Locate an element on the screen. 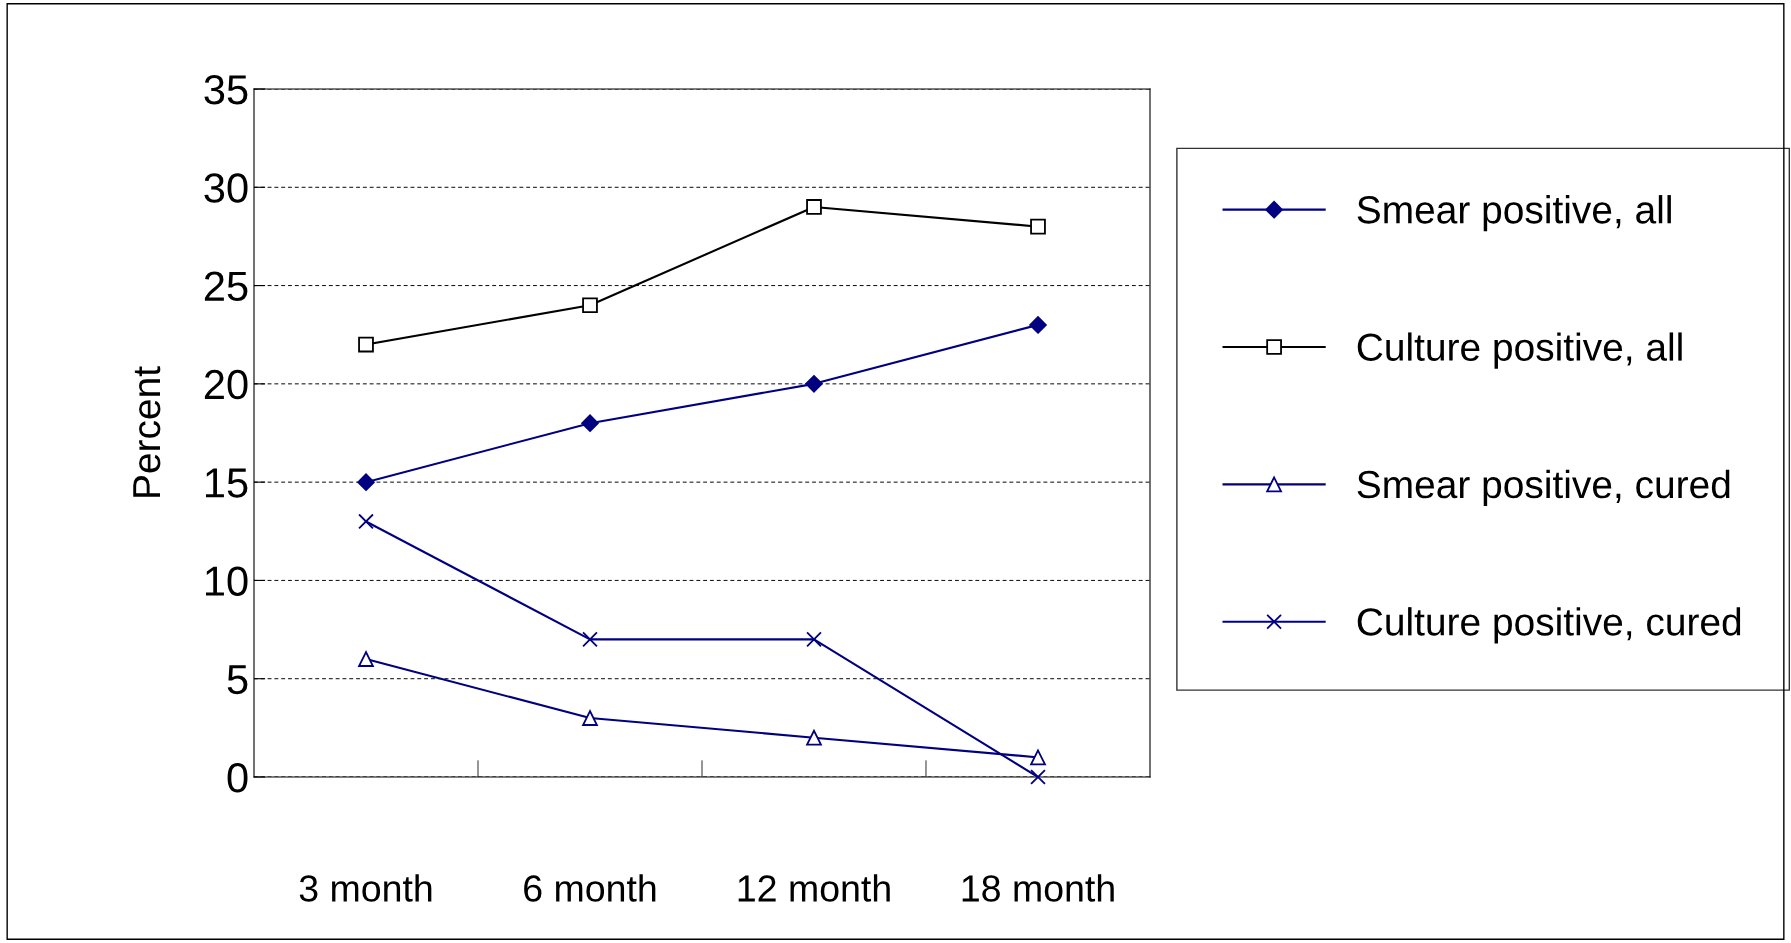  legend-label: Culture positive, all is located at coordinates (1519, 350).